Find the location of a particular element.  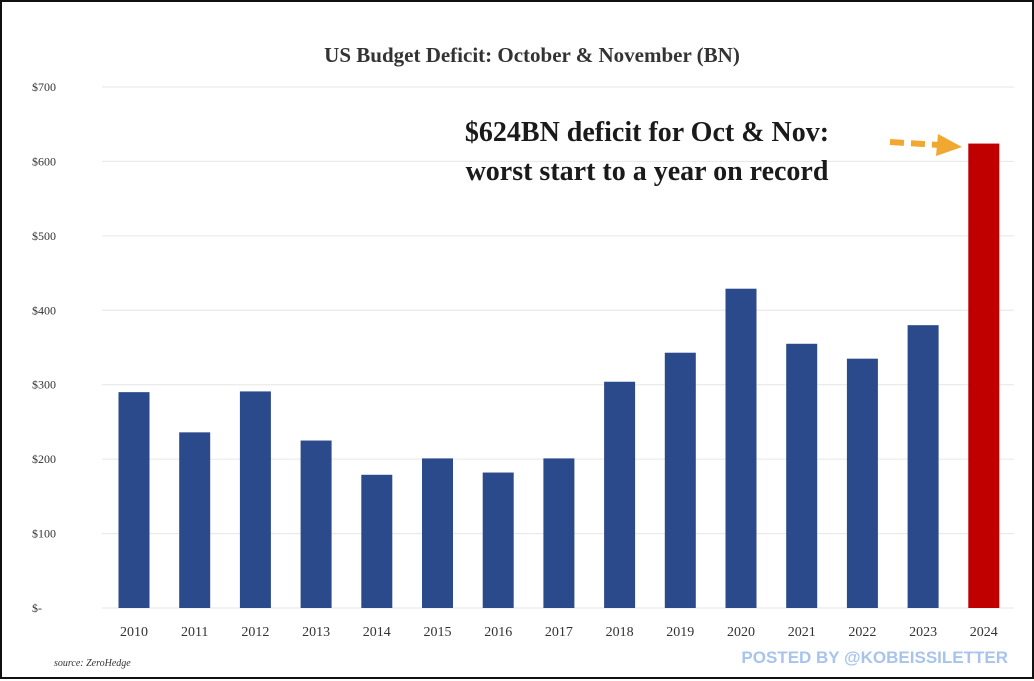

y-tick-label: $400 is located at coordinates (44, 310).